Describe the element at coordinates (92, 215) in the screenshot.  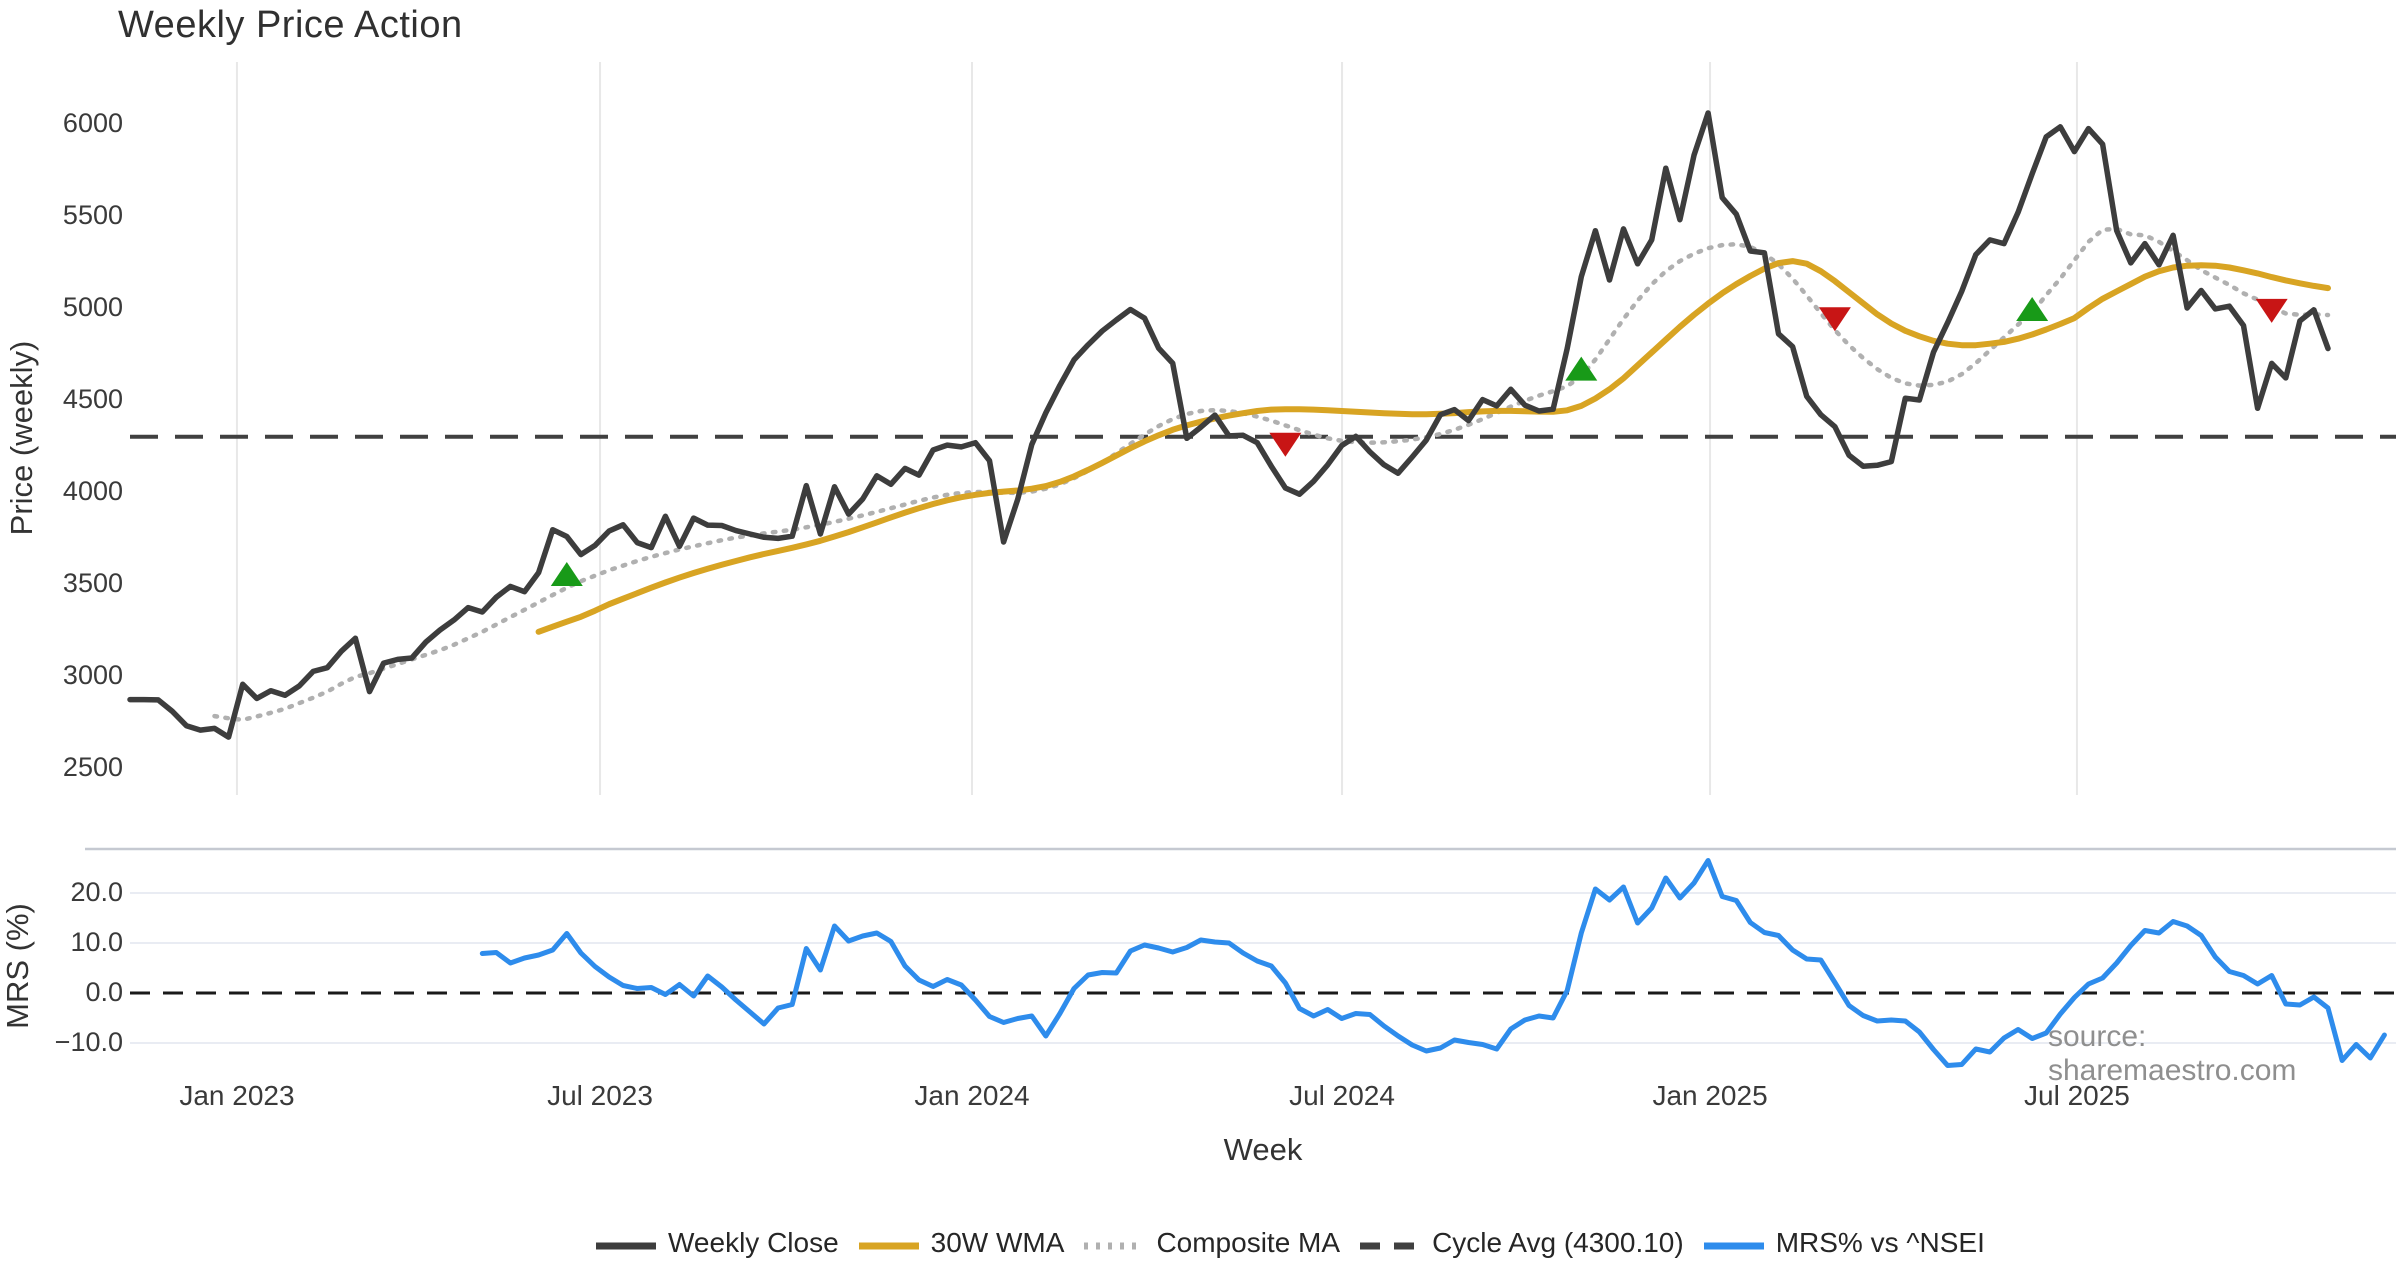
I see `price-tick-label: 5500` at that location.